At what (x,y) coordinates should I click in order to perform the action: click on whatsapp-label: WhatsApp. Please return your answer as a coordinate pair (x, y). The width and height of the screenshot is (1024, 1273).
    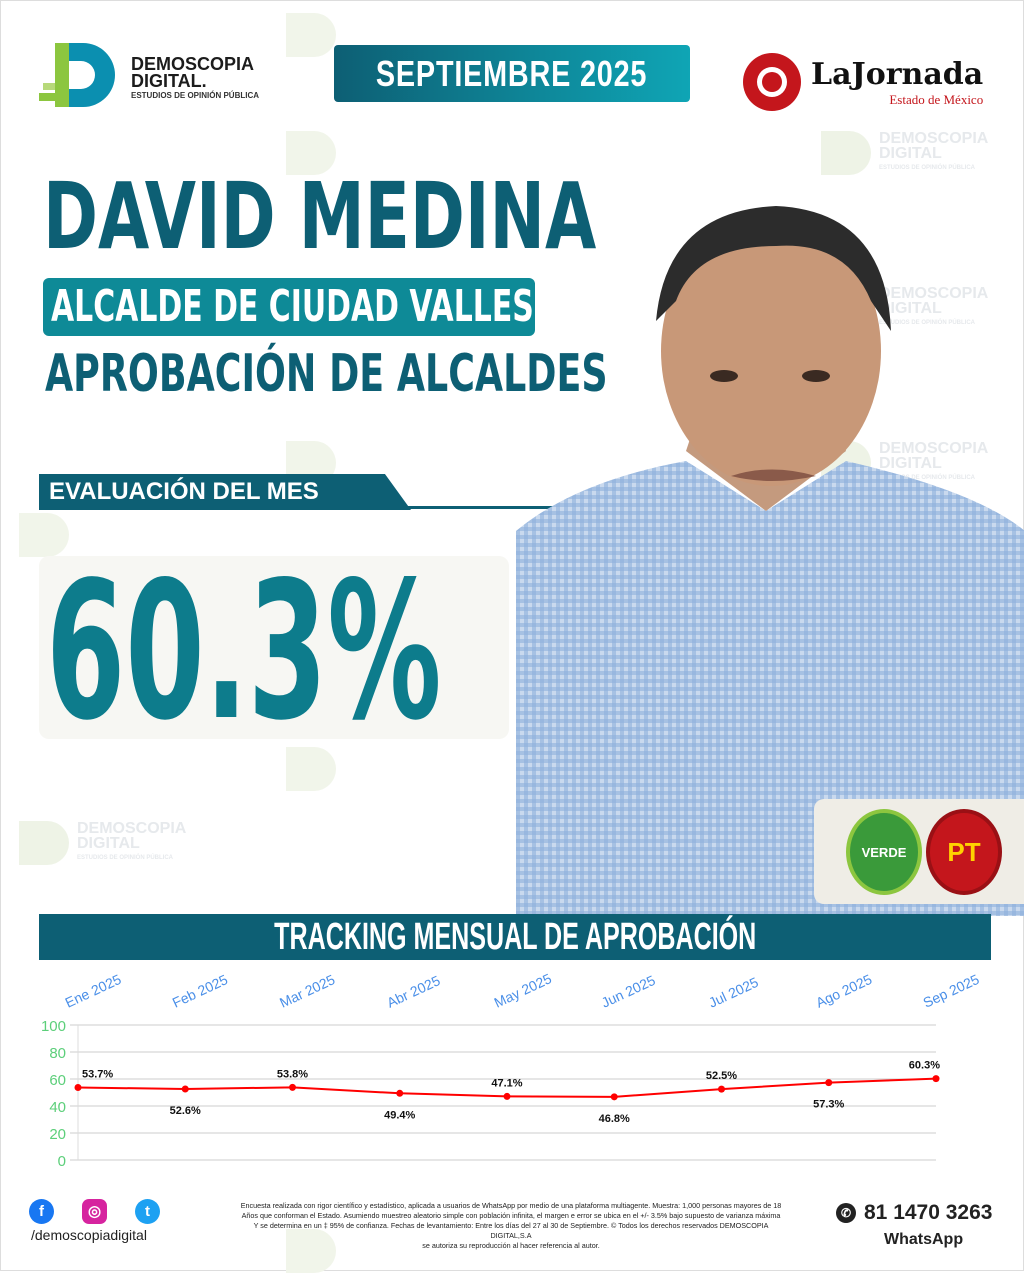
    Looking at the image, I should click on (924, 1239).